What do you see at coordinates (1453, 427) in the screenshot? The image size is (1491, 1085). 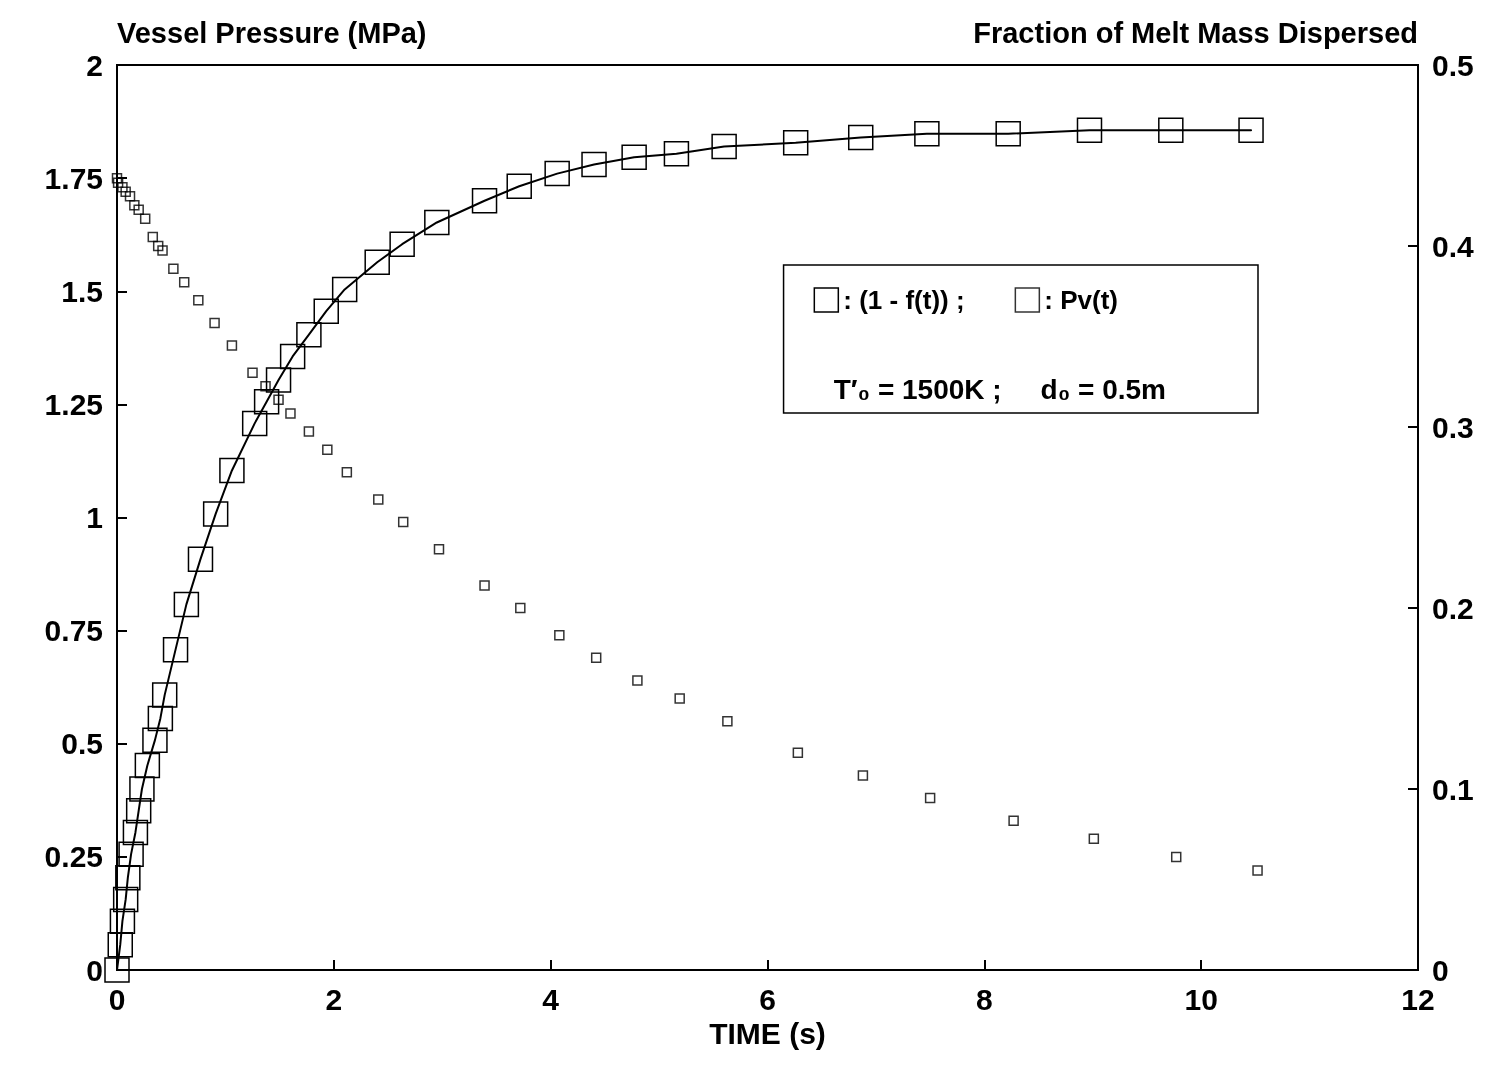 I see `y2-tick-label: 0.3` at bounding box center [1453, 427].